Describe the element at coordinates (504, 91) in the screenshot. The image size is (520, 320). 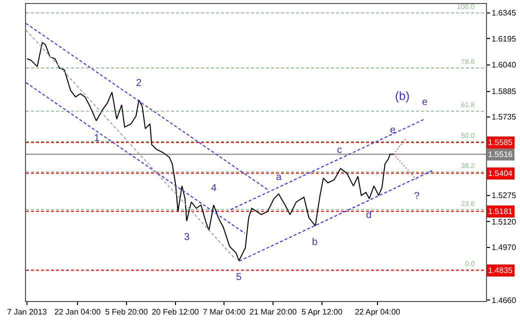
I see `y-tick-label: 1.5885` at that location.